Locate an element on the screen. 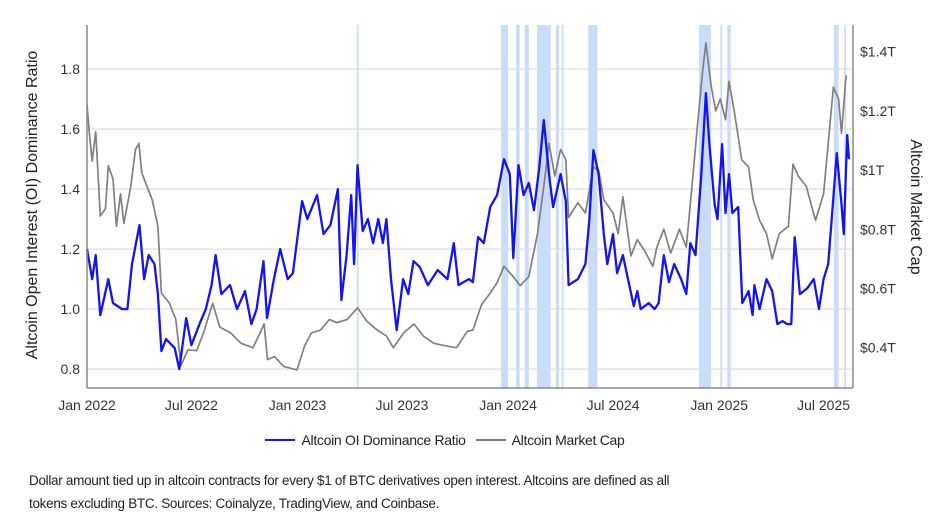 The height and width of the screenshot is (524, 941). legend-label-oi-ratio: Altcoin OI Dominance Ratio is located at coordinates (383, 440).